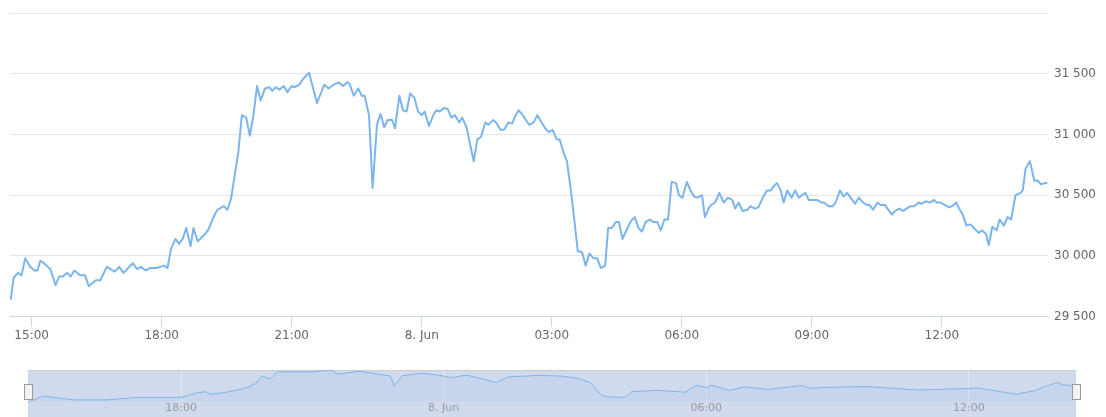  What do you see at coordinates (552, 334) in the screenshot?
I see `x-tick-label: 03:00` at bounding box center [552, 334].